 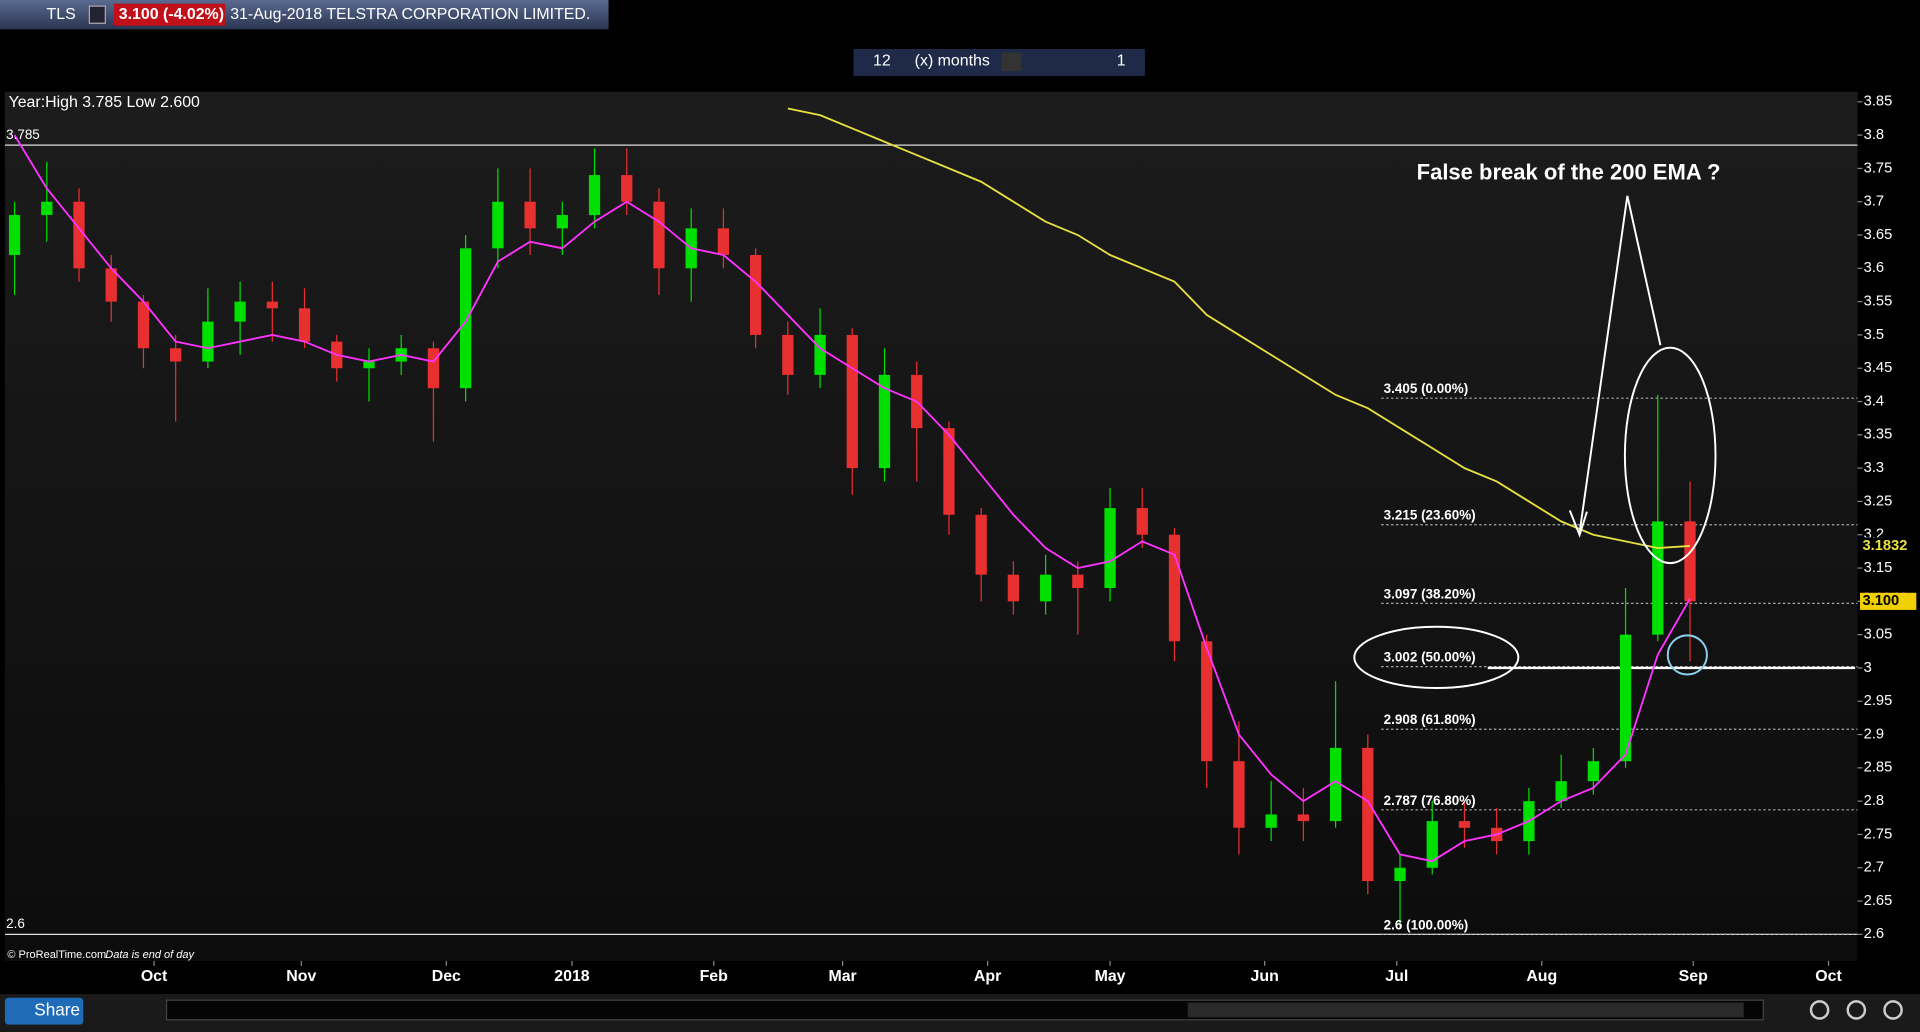 I want to click on fib-label: 2.6 (100.00%), so click(x=1426, y=924).